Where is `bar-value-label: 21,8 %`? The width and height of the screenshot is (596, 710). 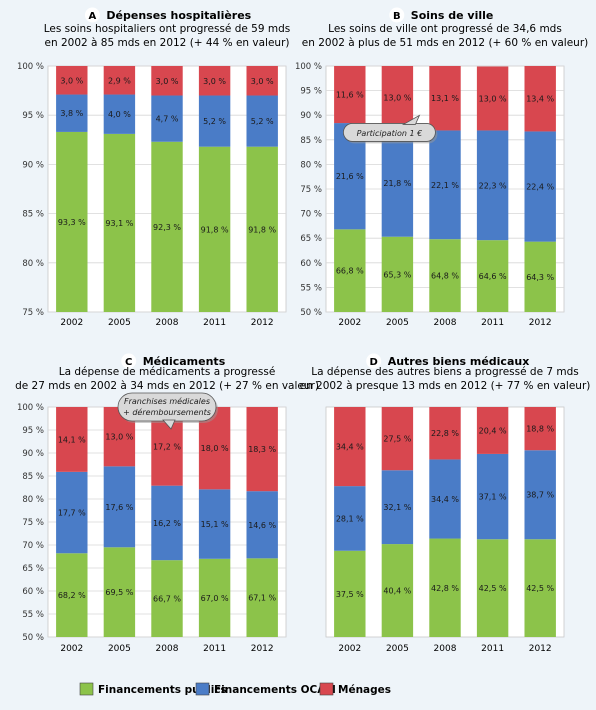
bar-value-label: 21,8 % is located at coordinates (397, 183).